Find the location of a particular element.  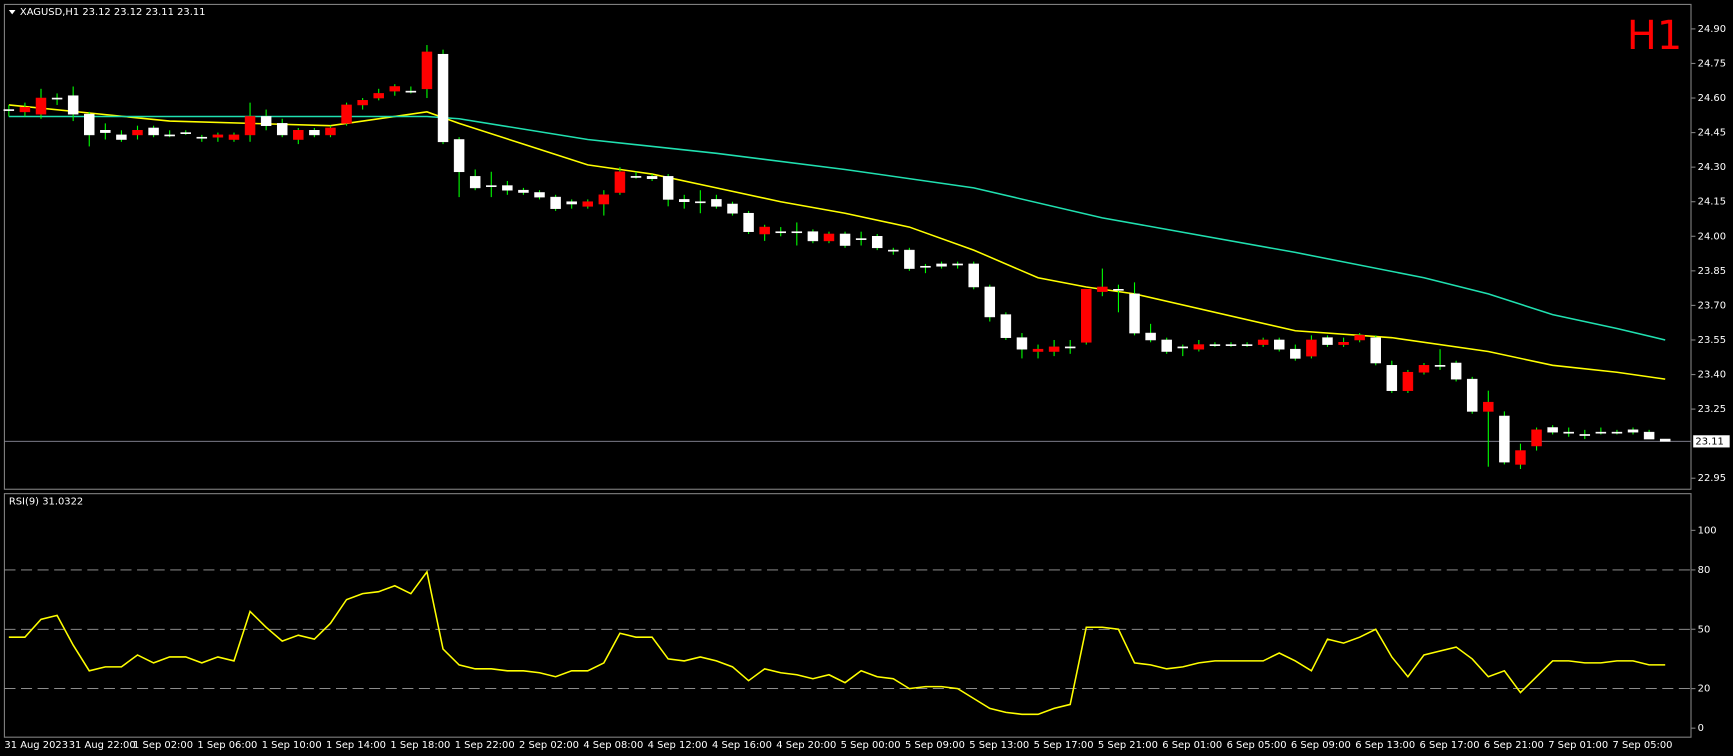

x-tick-label: 1 Sep 22:00 is located at coordinates (485, 745).